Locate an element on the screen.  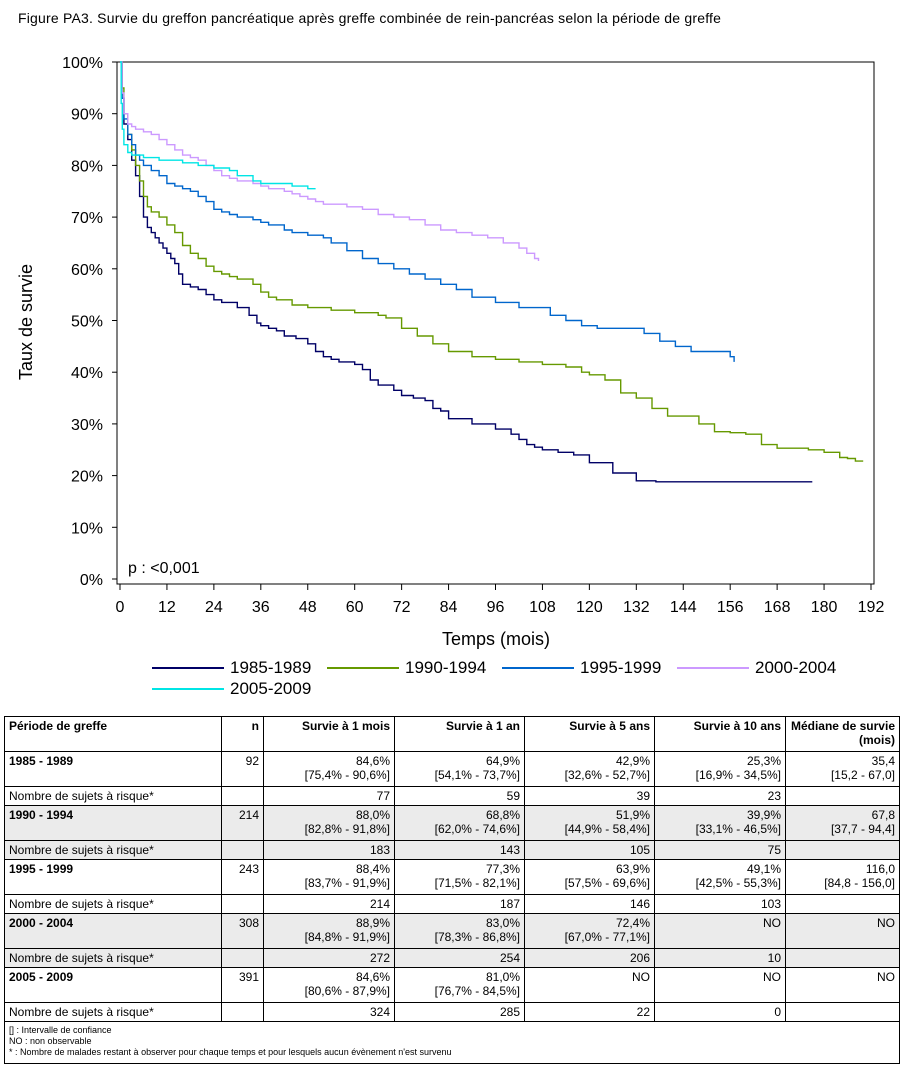
median-survival-cell: 35,4 [15,2 - 67,0] is located at coordinates (842, 769).